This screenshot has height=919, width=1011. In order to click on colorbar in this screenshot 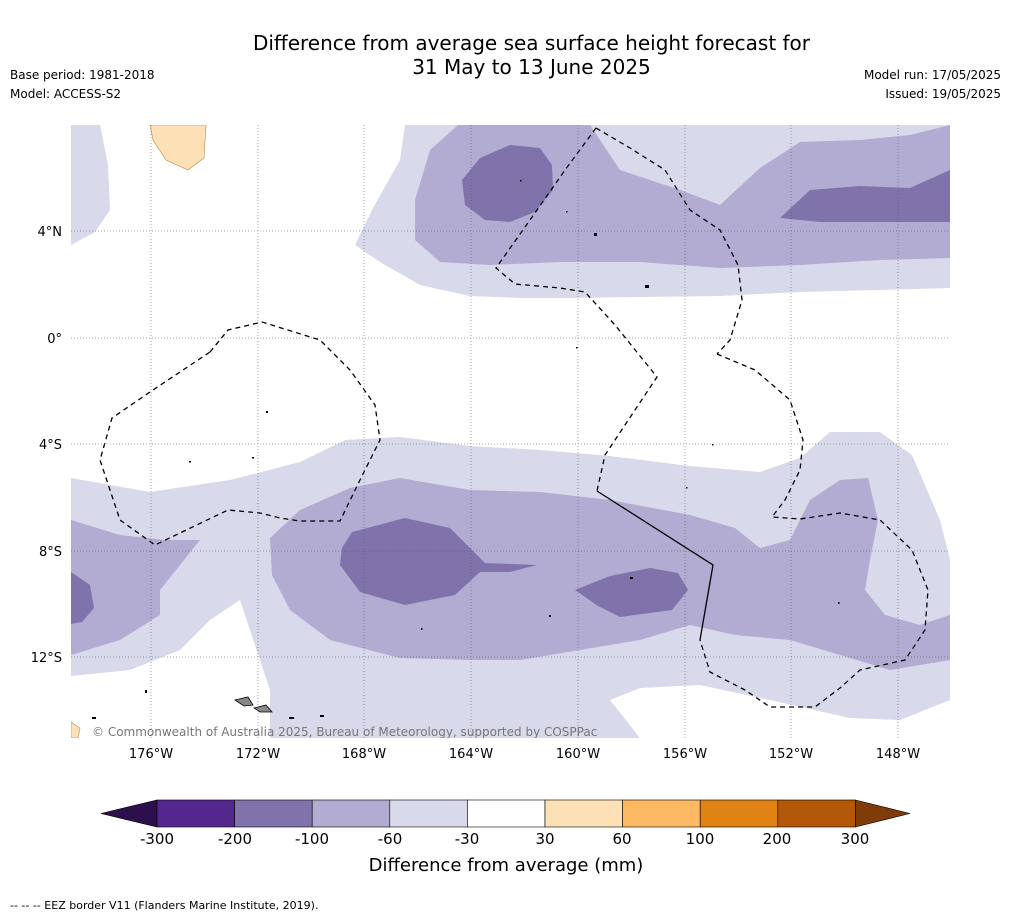, I will do `click(505, 813)`.